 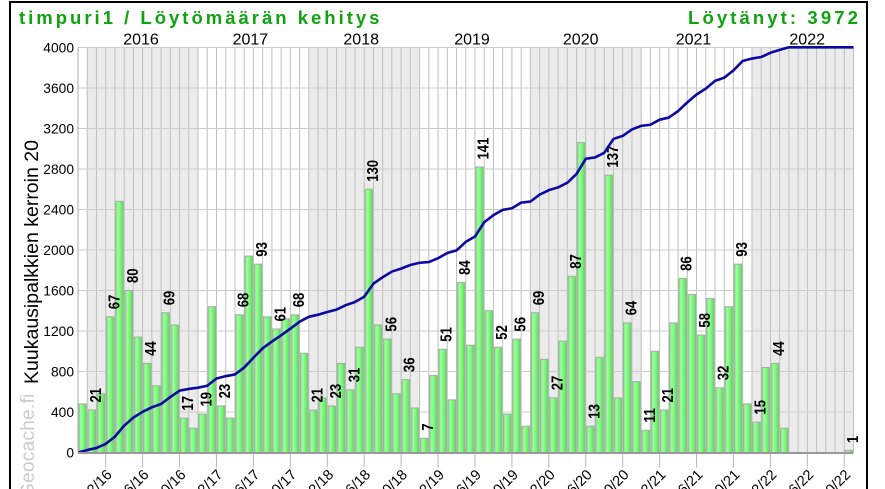 What do you see at coordinates (694, 40) in the screenshot?
I see `svg-text: 2021` at bounding box center [694, 40].